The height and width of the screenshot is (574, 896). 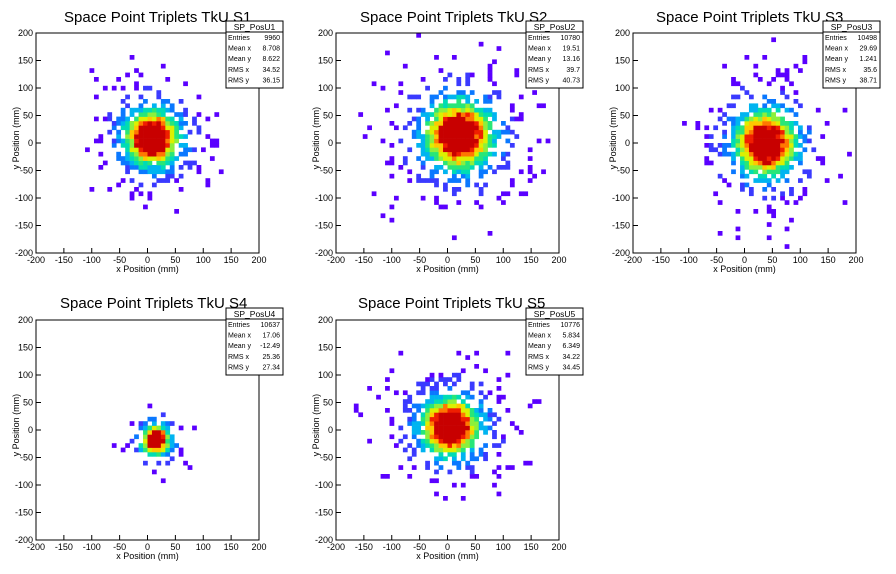 What do you see at coordinates (16, 425) in the screenshot?
I see `y-axis-label: y Position (mm)` at bounding box center [16, 425].